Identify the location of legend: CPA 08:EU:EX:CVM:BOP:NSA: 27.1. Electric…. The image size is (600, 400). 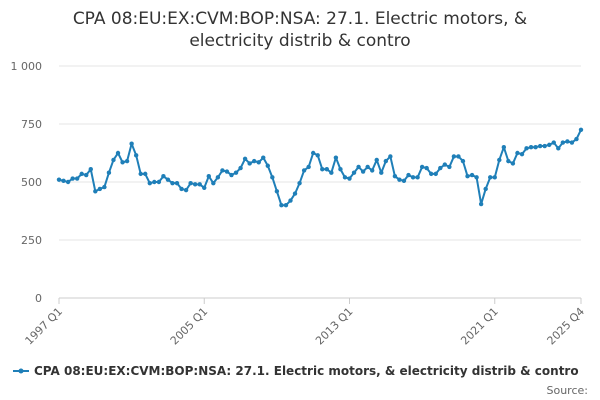
(296, 371).